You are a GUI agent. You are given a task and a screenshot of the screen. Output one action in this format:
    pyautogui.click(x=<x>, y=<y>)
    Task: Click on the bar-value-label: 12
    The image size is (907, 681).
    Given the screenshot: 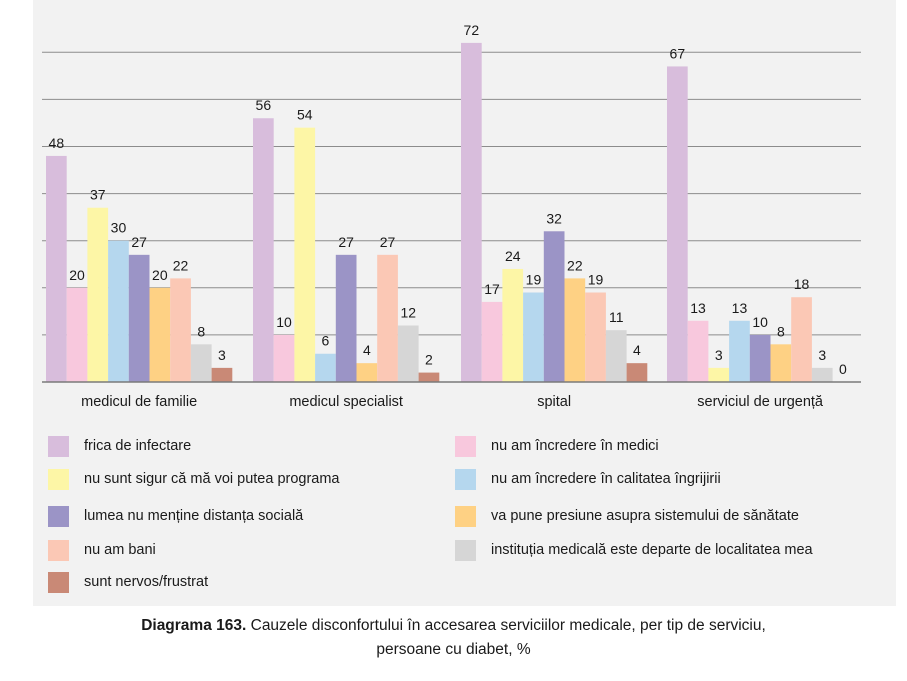 What is the action you would take?
    pyautogui.click(x=408, y=312)
    